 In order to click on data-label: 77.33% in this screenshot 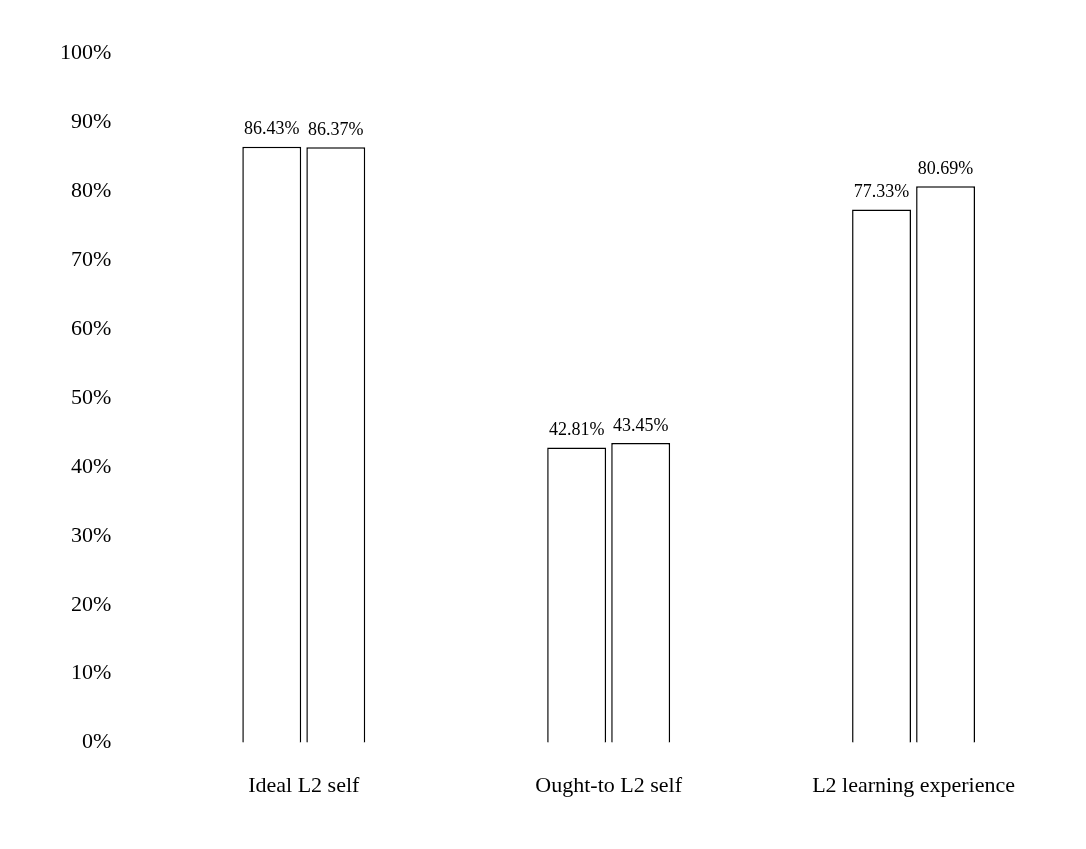, I will do `click(881, 191)`.